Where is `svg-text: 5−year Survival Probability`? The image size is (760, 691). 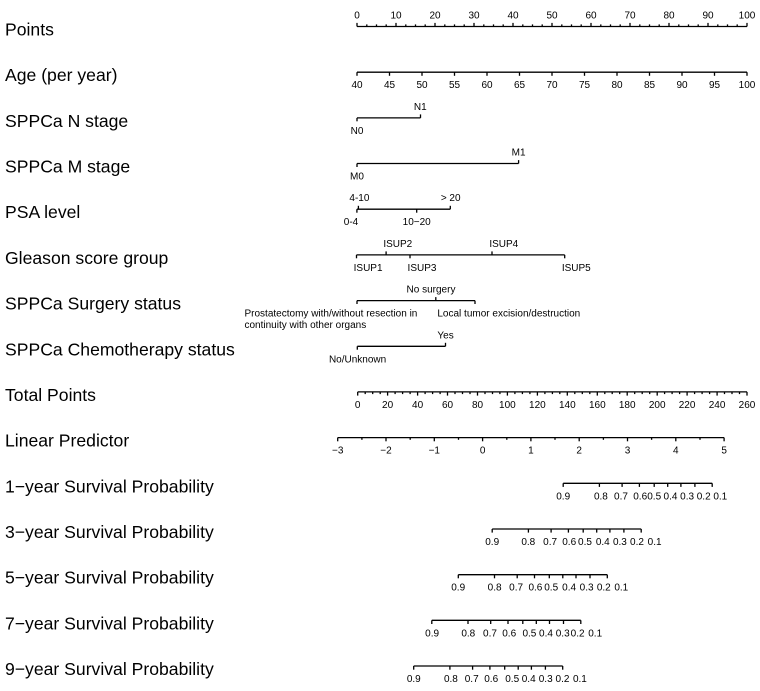 svg-text: 5−year Survival Probability is located at coordinates (109, 578).